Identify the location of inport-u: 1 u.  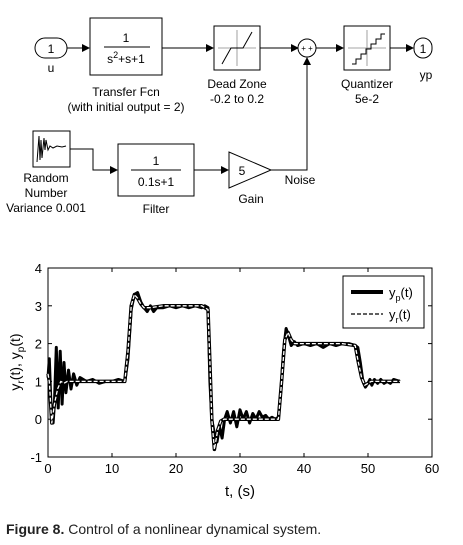
(51, 56).